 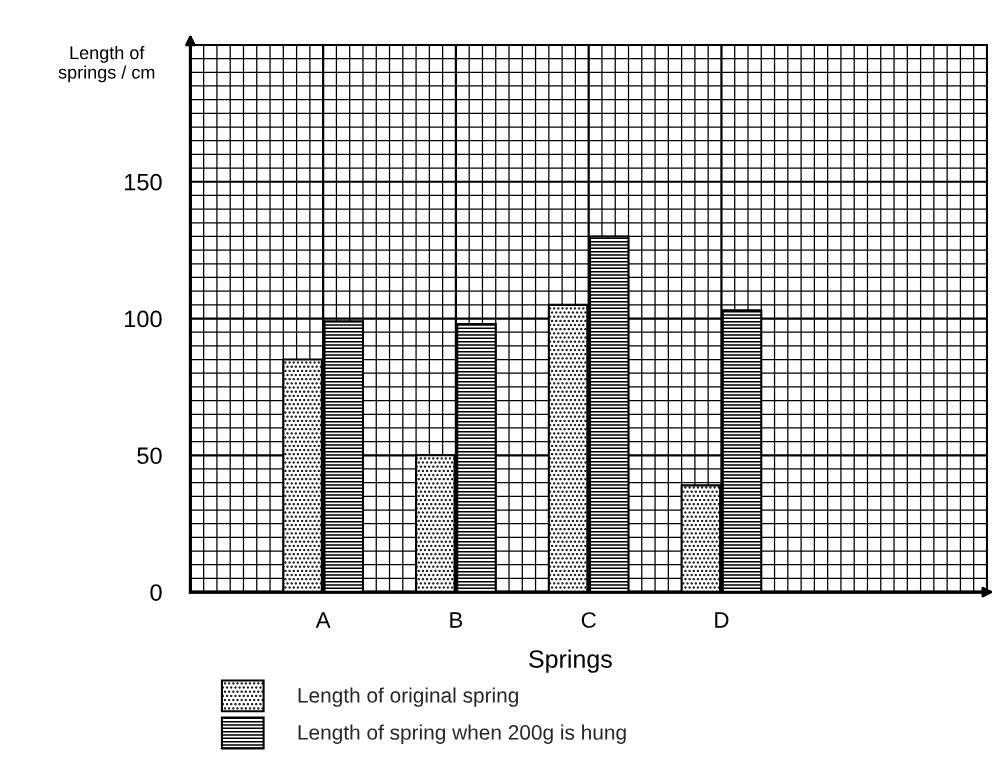 What do you see at coordinates (143, 319) in the screenshot?
I see `y-tick-label: 100` at bounding box center [143, 319].